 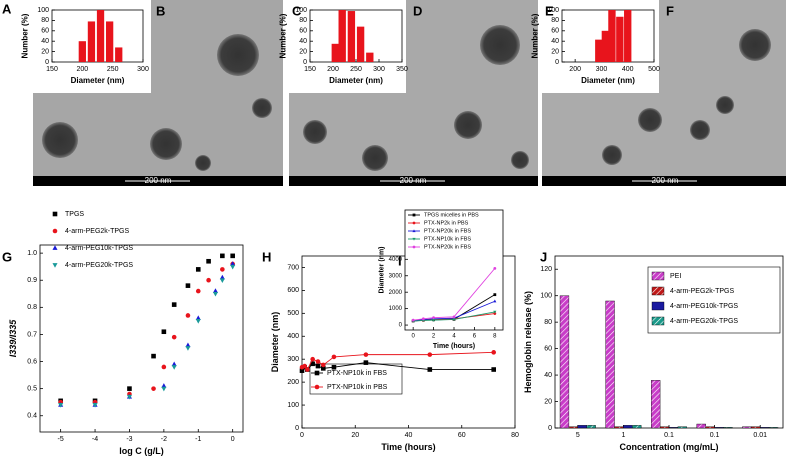 What do you see at coordinates (515, 435) in the screenshot?
I see `x-tick-label: 80` at bounding box center [515, 435].